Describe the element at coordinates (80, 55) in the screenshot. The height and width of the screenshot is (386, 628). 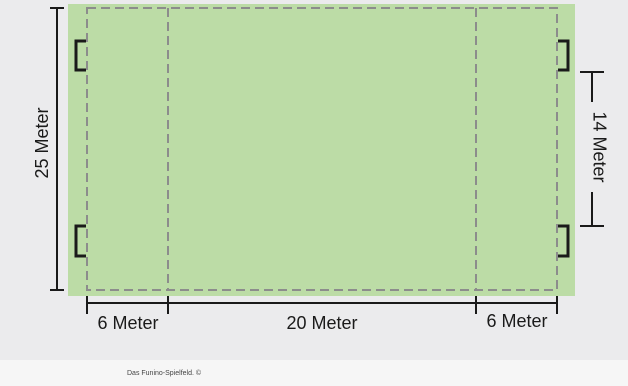
I see `goal-left-top` at that location.